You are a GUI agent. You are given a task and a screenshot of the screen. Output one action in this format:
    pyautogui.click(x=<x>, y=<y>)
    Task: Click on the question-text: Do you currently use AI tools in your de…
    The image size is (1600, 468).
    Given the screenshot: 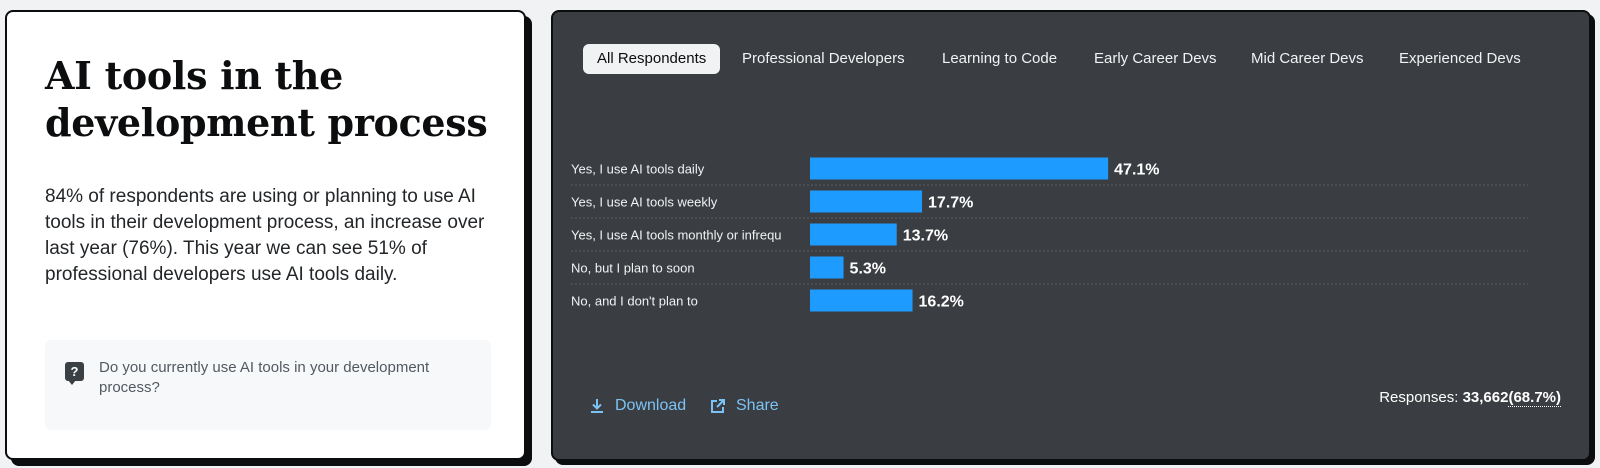 What is the action you would take?
    pyautogui.click(x=264, y=377)
    